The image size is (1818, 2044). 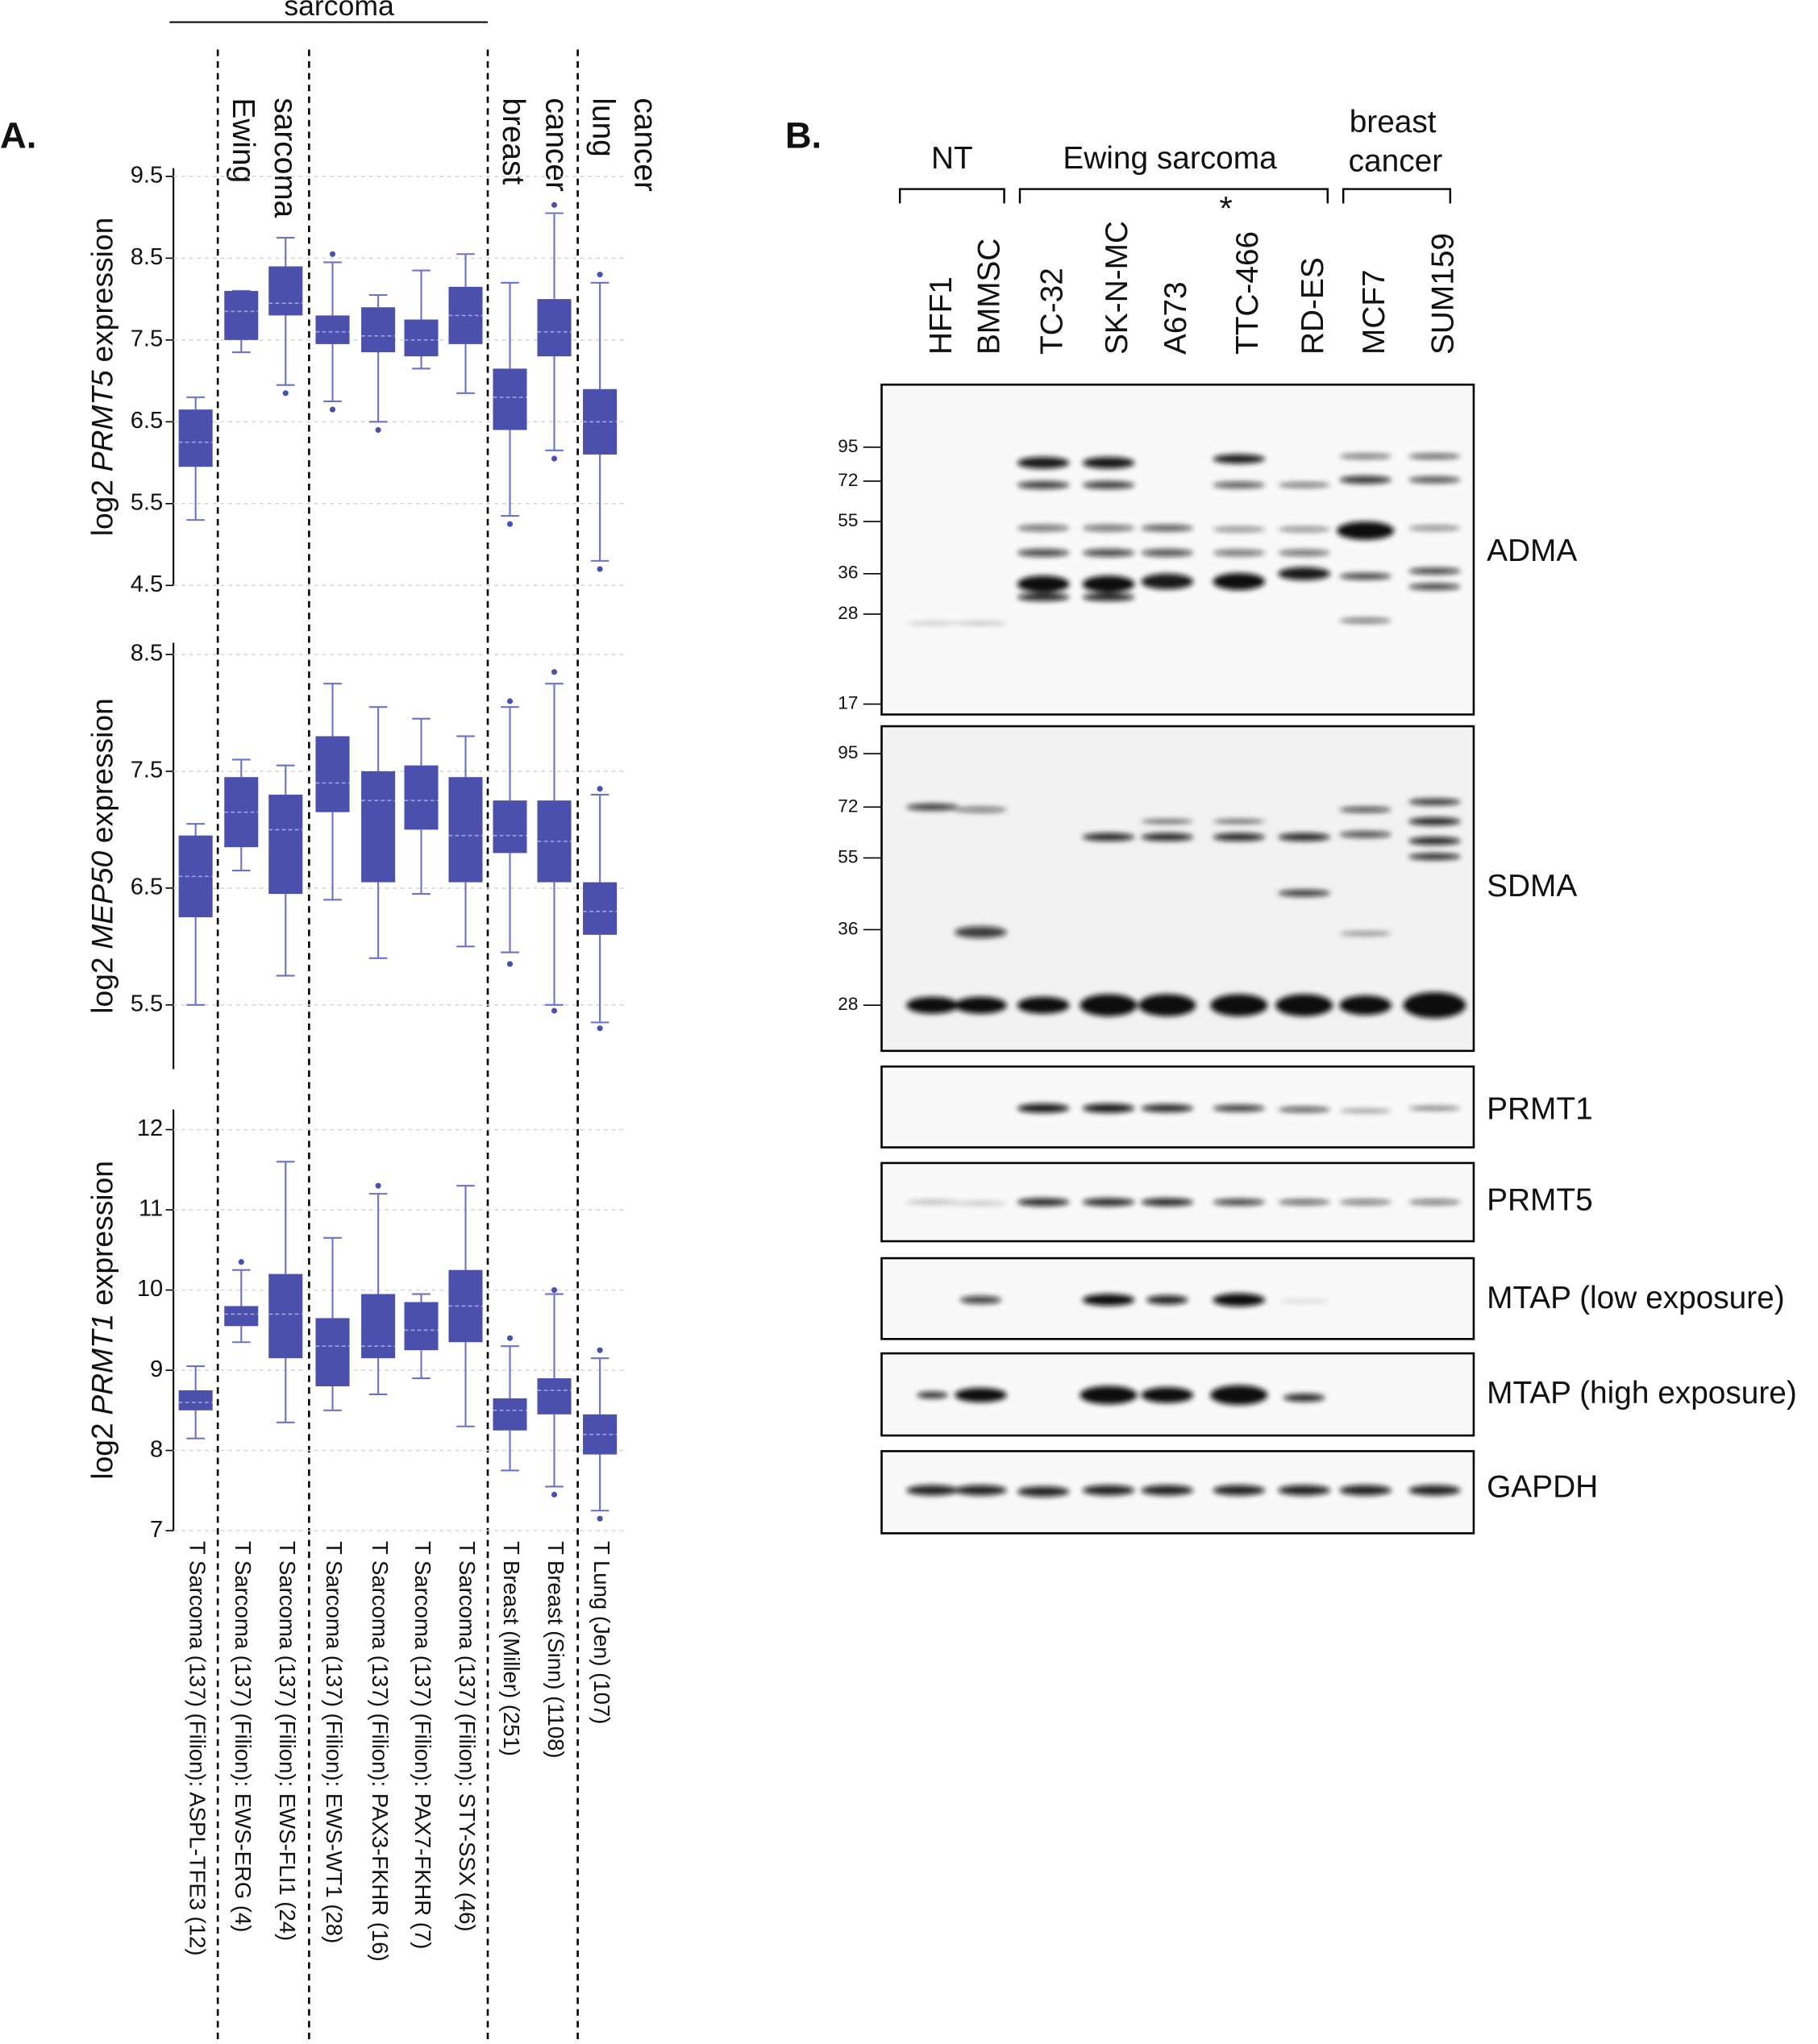 I want to click on blot-label: PRMT1, so click(x=1540, y=1108).